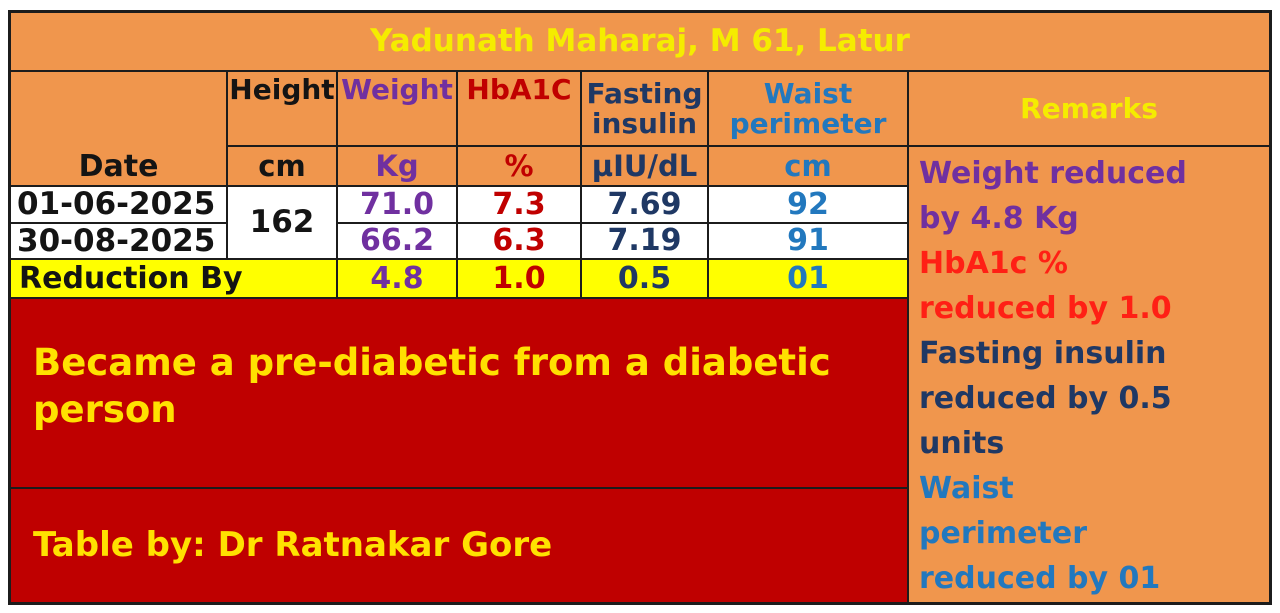  What do you see at coordinates (1045, 398) in the screenshot?
I see `remark-fasting-insulin: Fasting insulin reduced by 0.5 units` at bounding box center [1045, 398].